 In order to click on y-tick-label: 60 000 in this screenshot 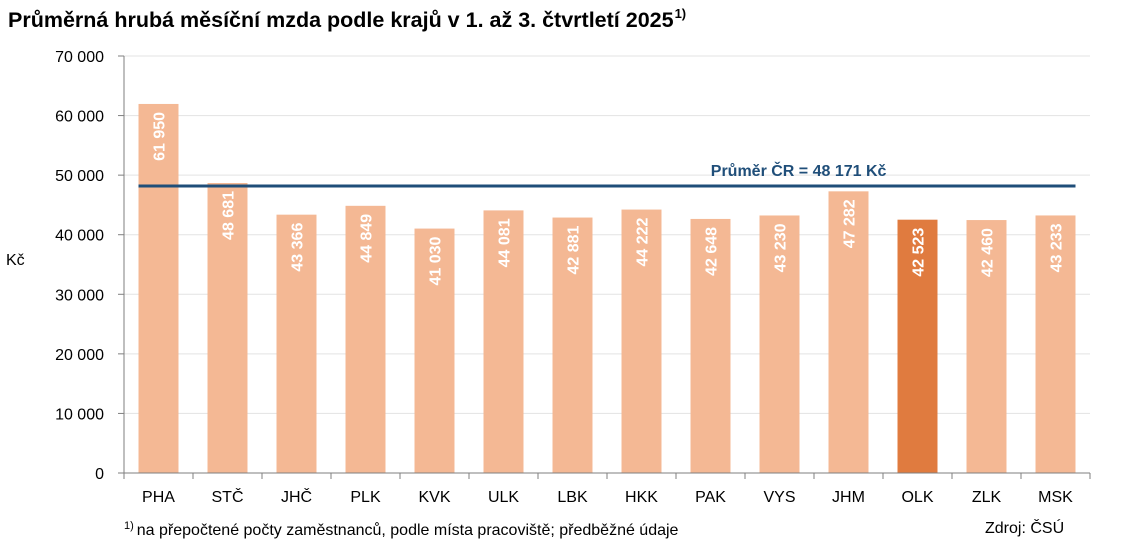, I will do `click(79, 117)`.